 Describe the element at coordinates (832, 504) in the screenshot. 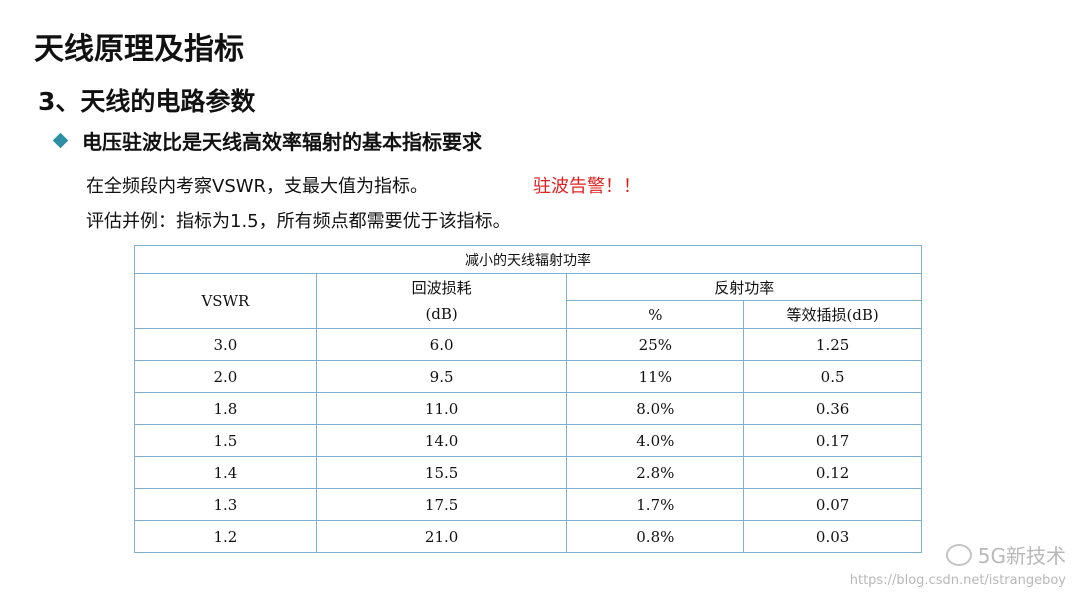

I see `cell-insertion-loss: 0.07` at that location.